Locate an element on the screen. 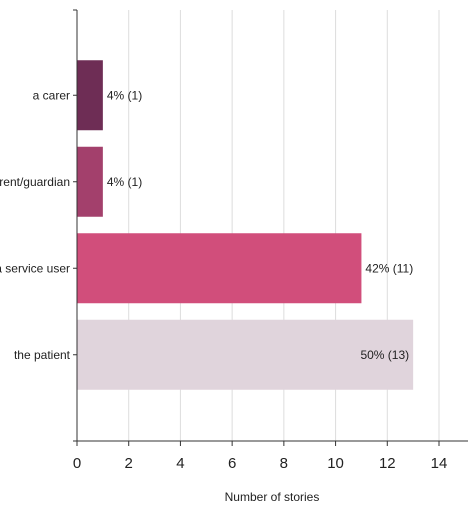 The width and height of the screenshot is (472, 508). bar-a-parent-guardian is located at coordinates (90, 181).